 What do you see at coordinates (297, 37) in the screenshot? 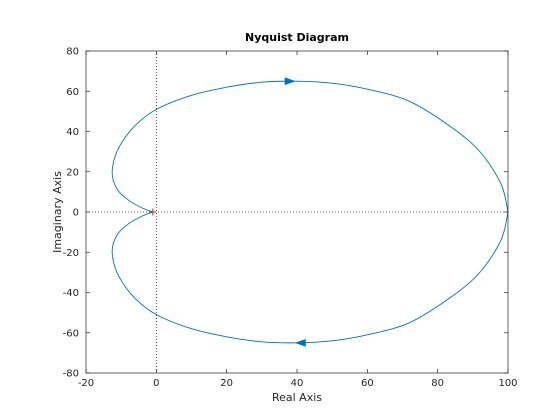
I see `chart-title: Nyquist Diagram` at bounding box center [297, 37].